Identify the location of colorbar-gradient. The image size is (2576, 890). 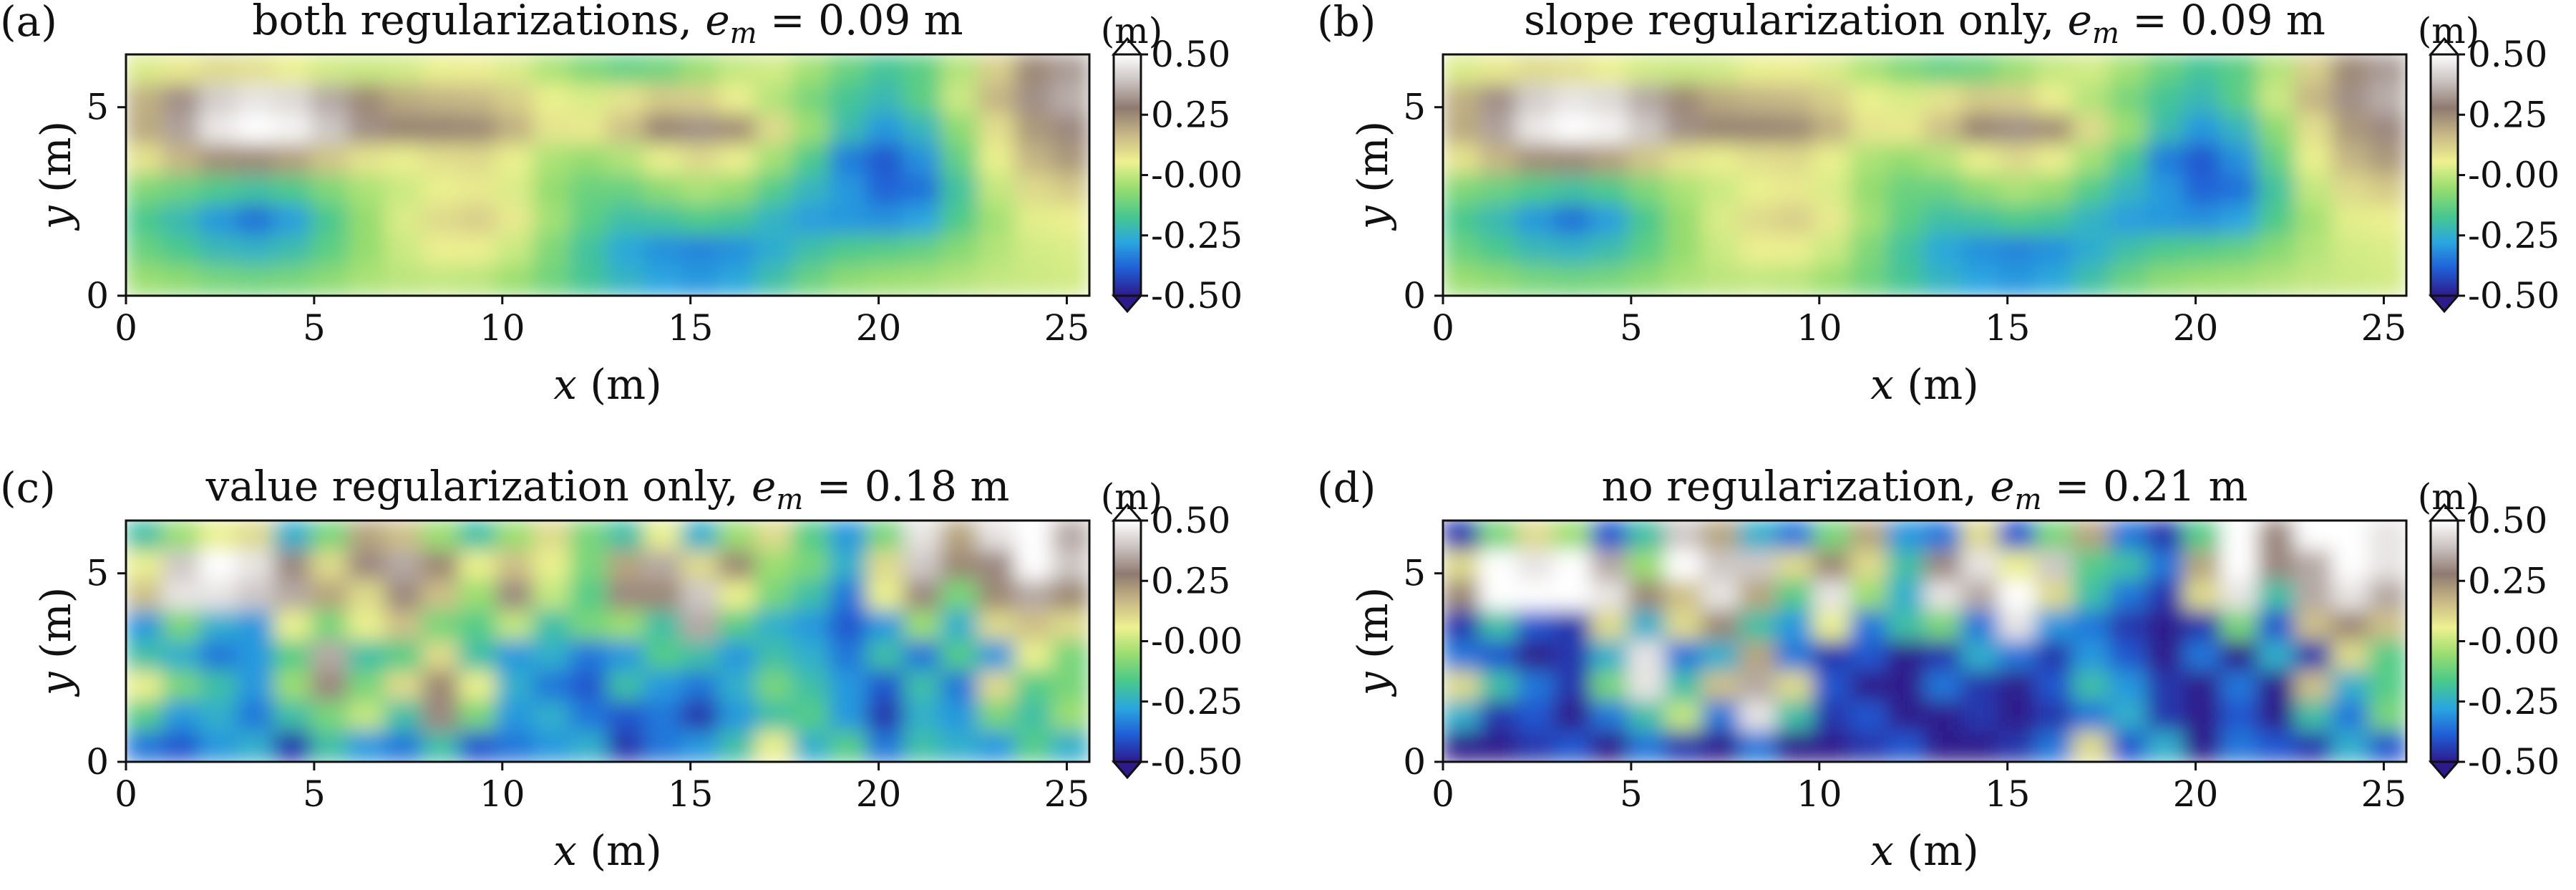
(2444, 175).